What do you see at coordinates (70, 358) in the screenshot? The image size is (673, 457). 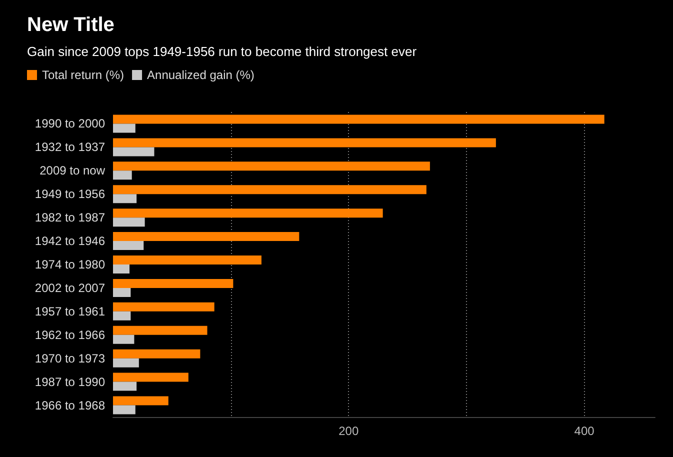 I see `y-tick-label: 1970 to 1973` at bounding box center [70, 358].